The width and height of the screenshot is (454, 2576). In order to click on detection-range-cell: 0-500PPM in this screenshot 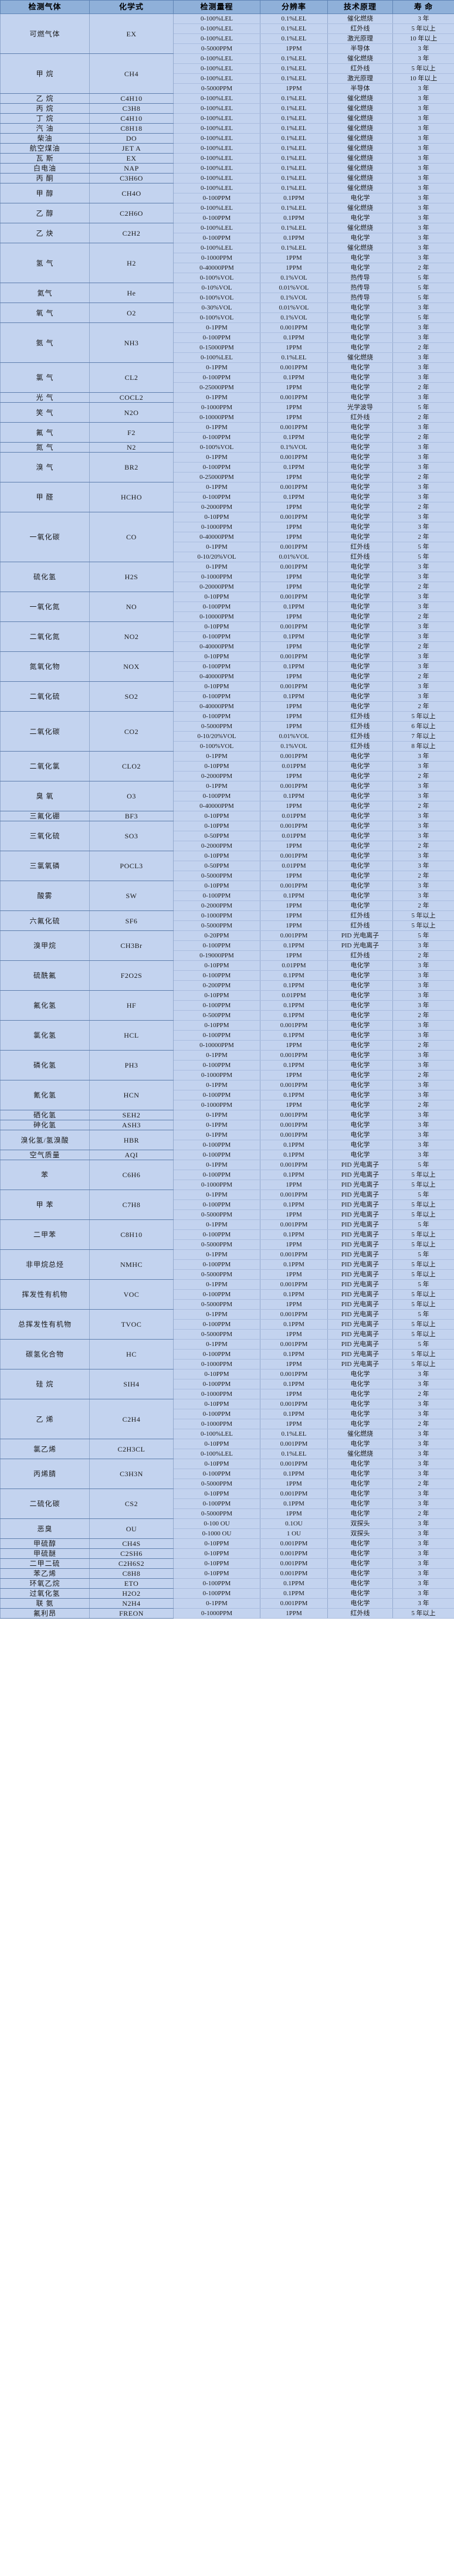, I will do `click(216, 1016)`.